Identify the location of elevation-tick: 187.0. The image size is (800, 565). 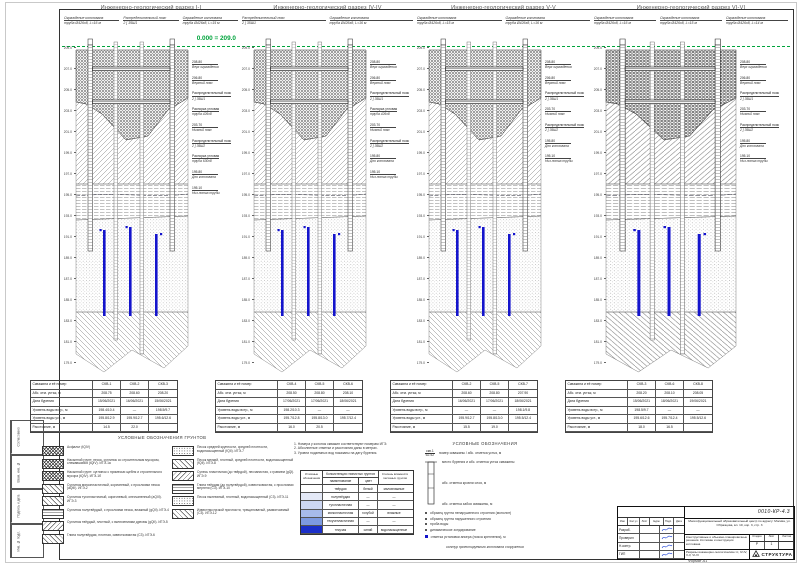
(599, 287).